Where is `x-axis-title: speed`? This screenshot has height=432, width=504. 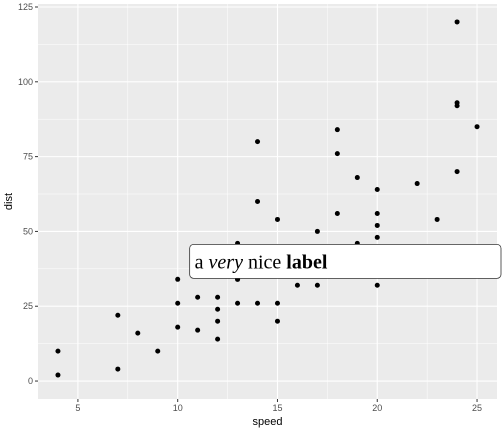
x-axis-title: speed is located at coordinates (268, 422).